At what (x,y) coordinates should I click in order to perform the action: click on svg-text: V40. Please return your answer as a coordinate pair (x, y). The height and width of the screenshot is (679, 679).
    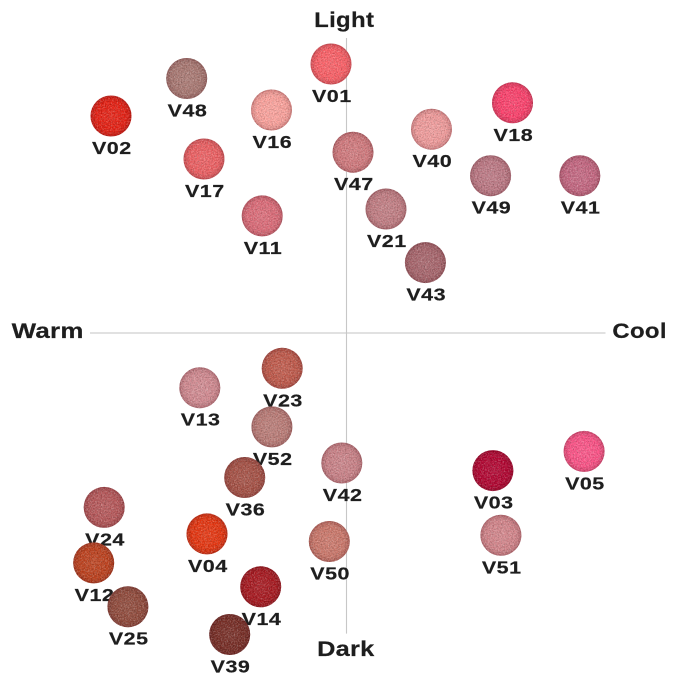
    Looking at the image, I should click on (432, 162).